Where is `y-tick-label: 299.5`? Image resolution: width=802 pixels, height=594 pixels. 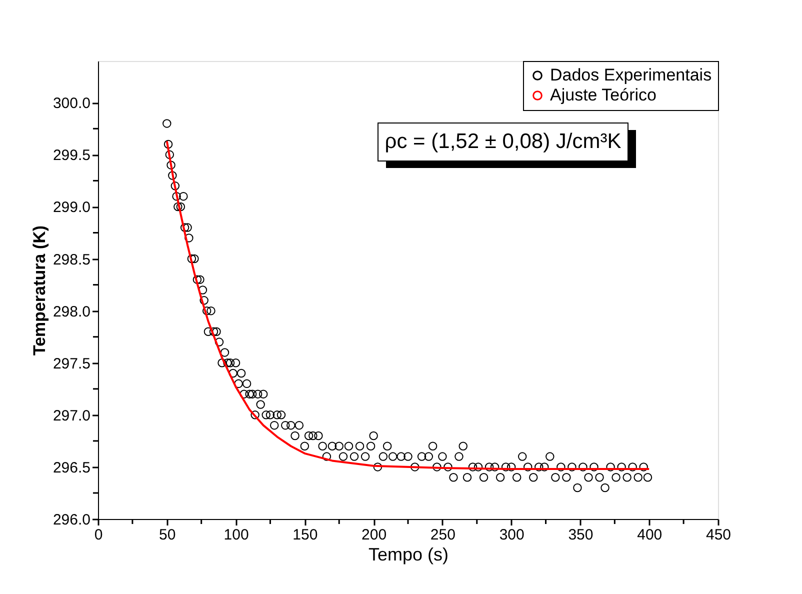
y-tick-label: 299.5 is located at coordinates (71, 155).